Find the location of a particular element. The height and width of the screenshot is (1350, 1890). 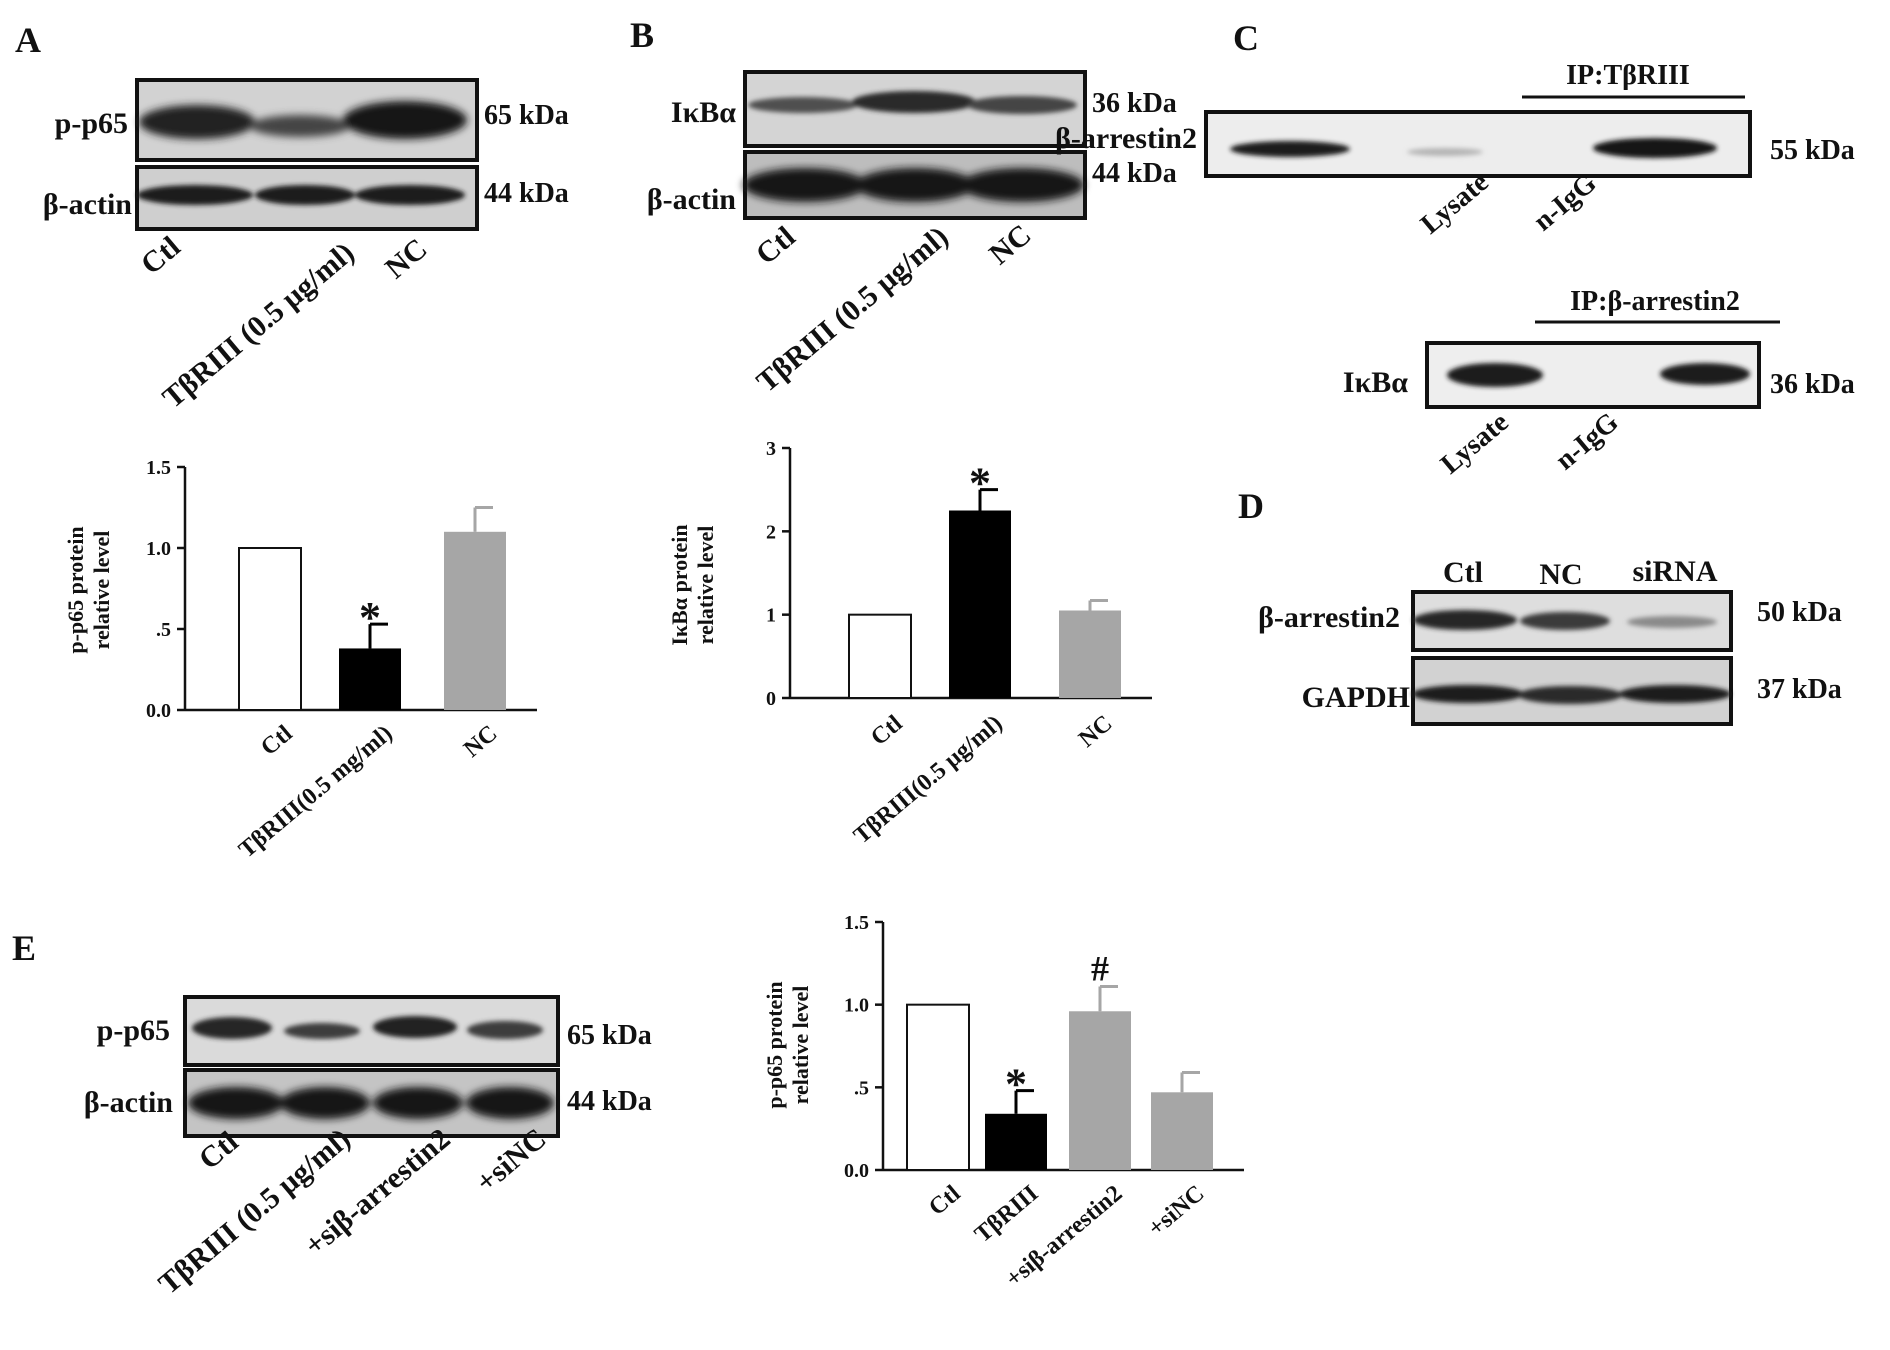

chart-a-ylabel-line: relative level is located at coordinates (101, 590).